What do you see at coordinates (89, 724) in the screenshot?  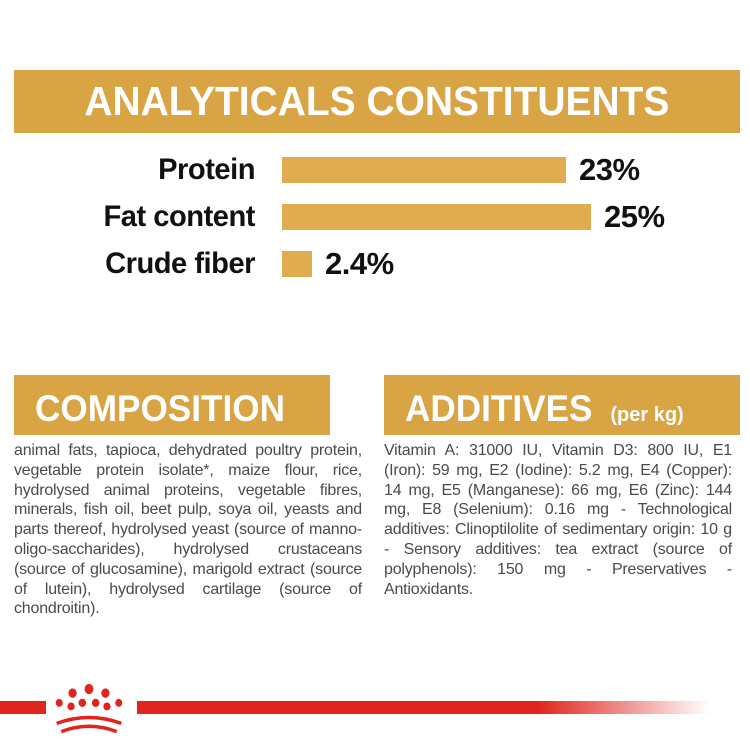 I see `crown-arcs` at bounding box center [89, 724].